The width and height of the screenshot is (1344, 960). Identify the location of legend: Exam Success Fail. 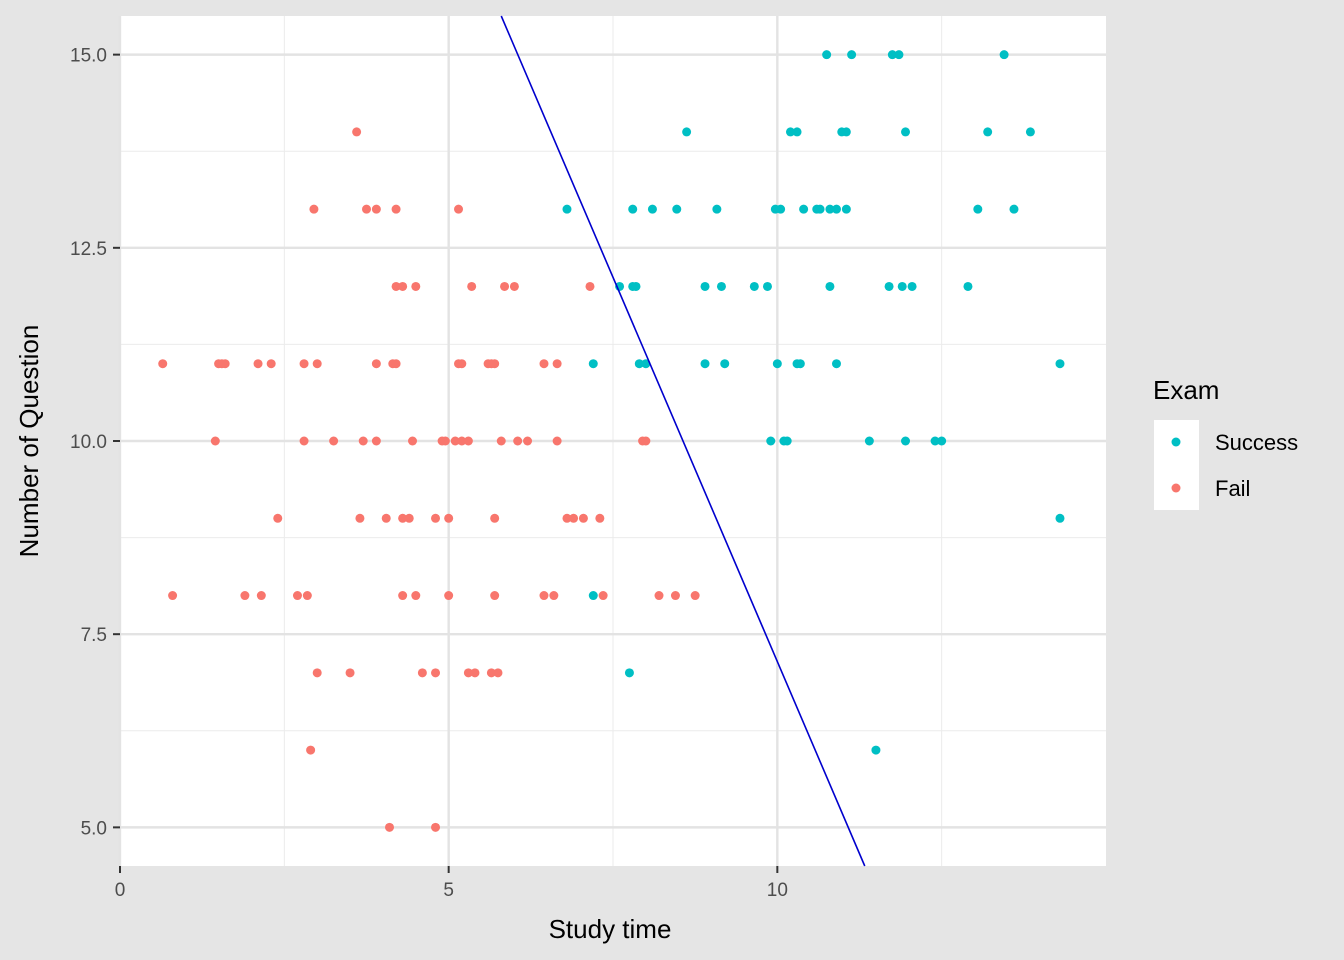
(1225, 442).